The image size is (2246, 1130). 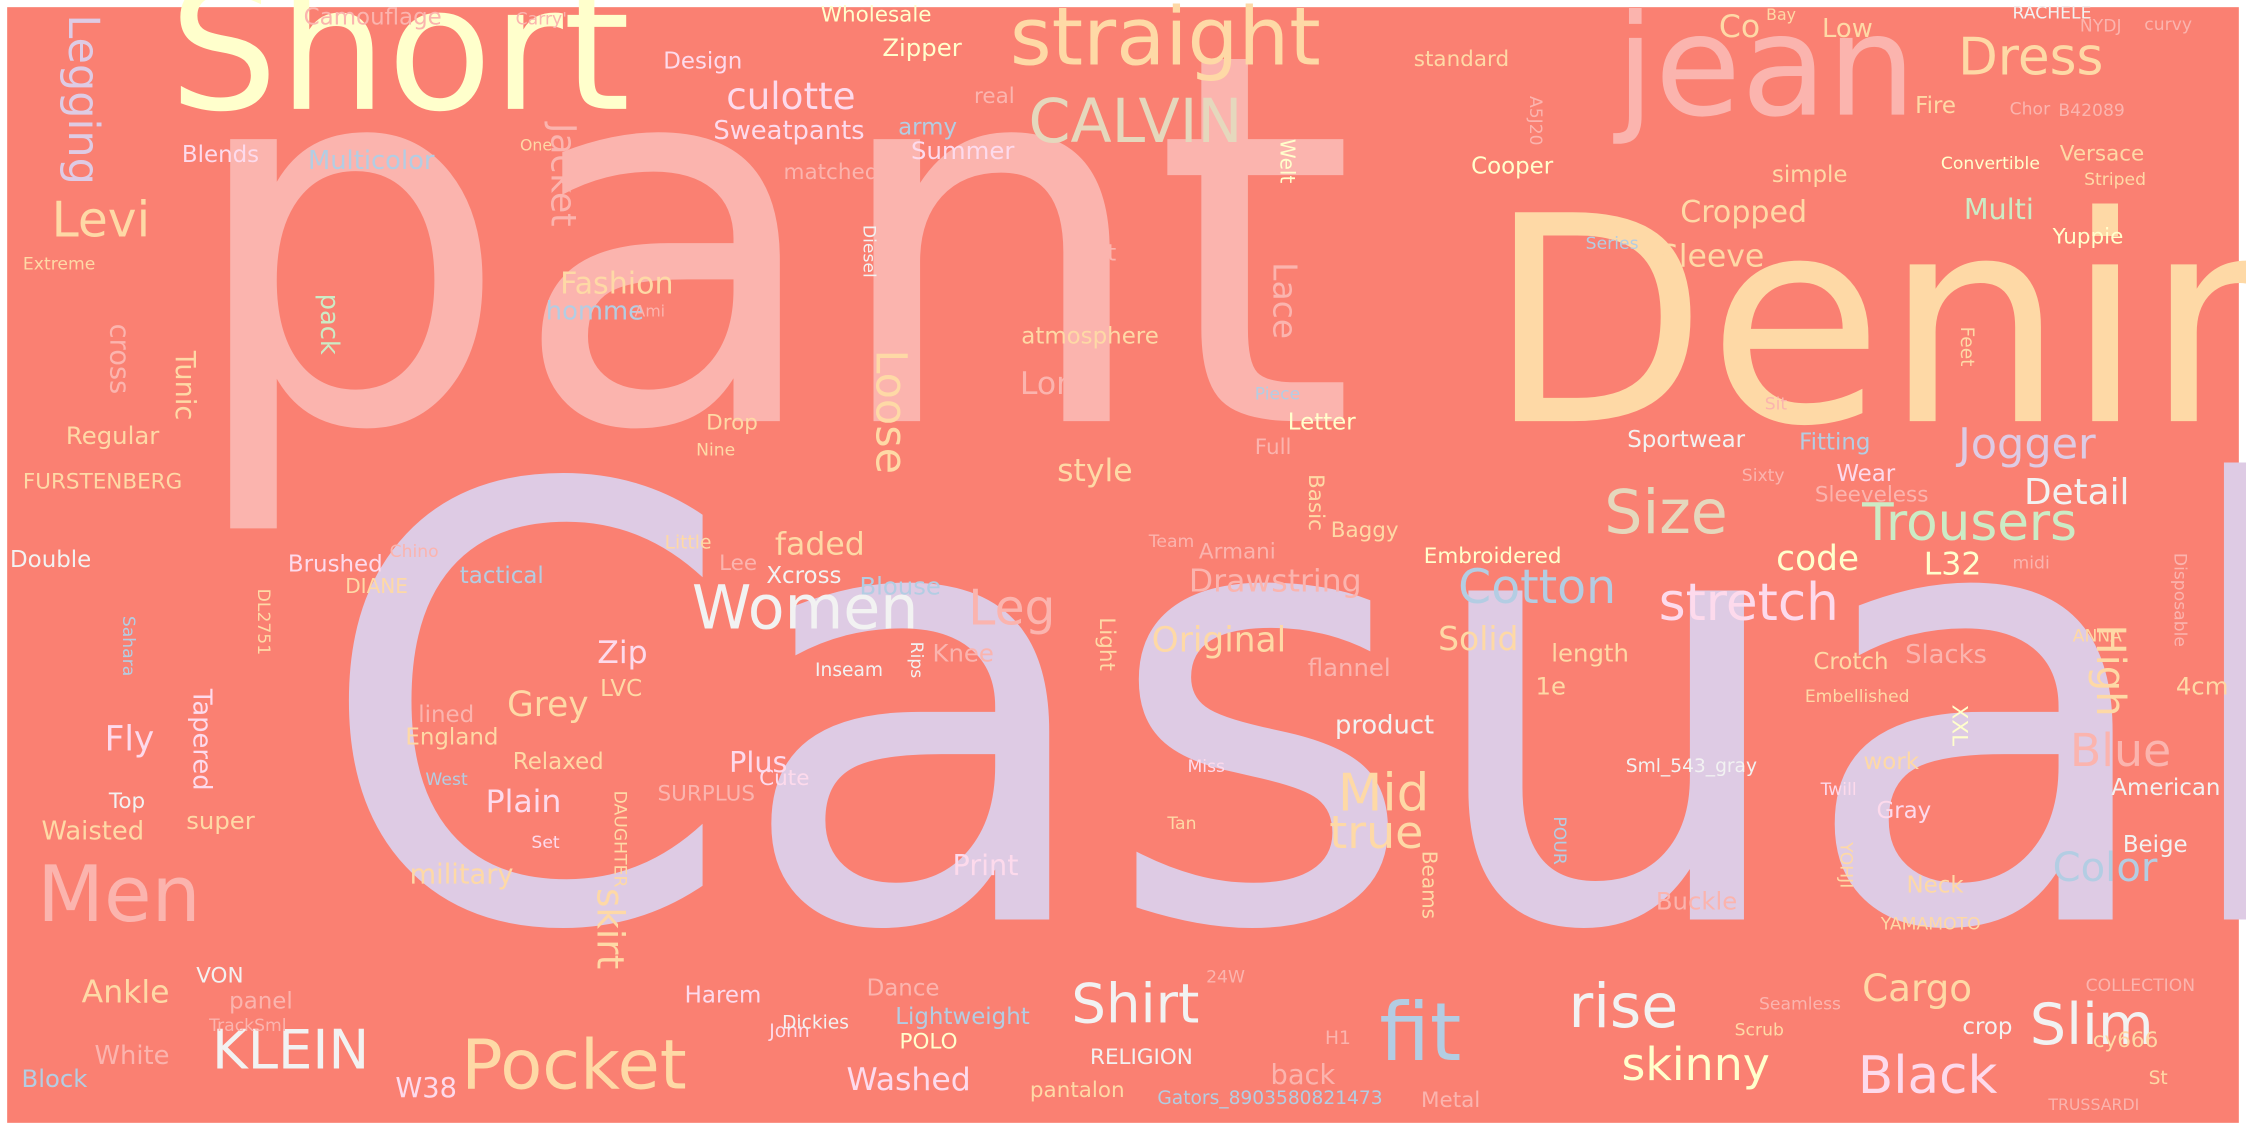 What do you see at coordinates (1428, 885) in the screenshot?
I see `word-beams: Beams` at bounding box center [1428, 885].